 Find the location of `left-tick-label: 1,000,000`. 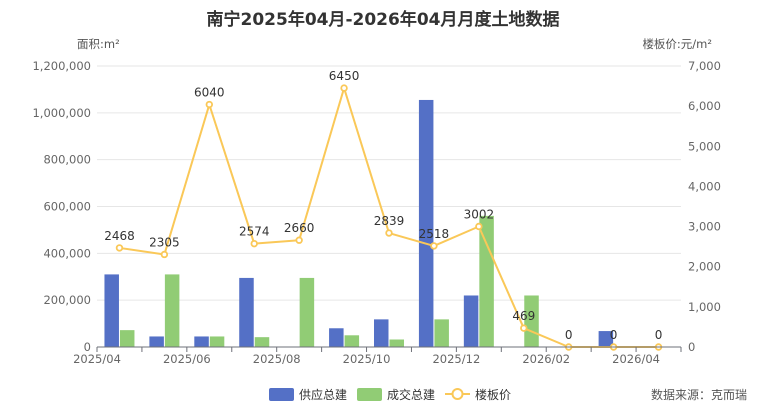

left-tick-label: 1,000,000 is located at coordinates (61, 113).